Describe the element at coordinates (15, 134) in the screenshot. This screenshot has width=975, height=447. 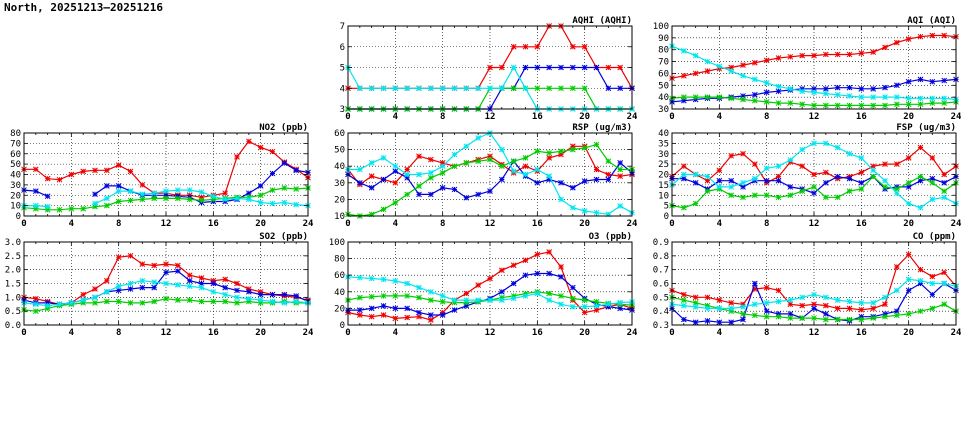
I see `y-tick-label: 80` at that location.